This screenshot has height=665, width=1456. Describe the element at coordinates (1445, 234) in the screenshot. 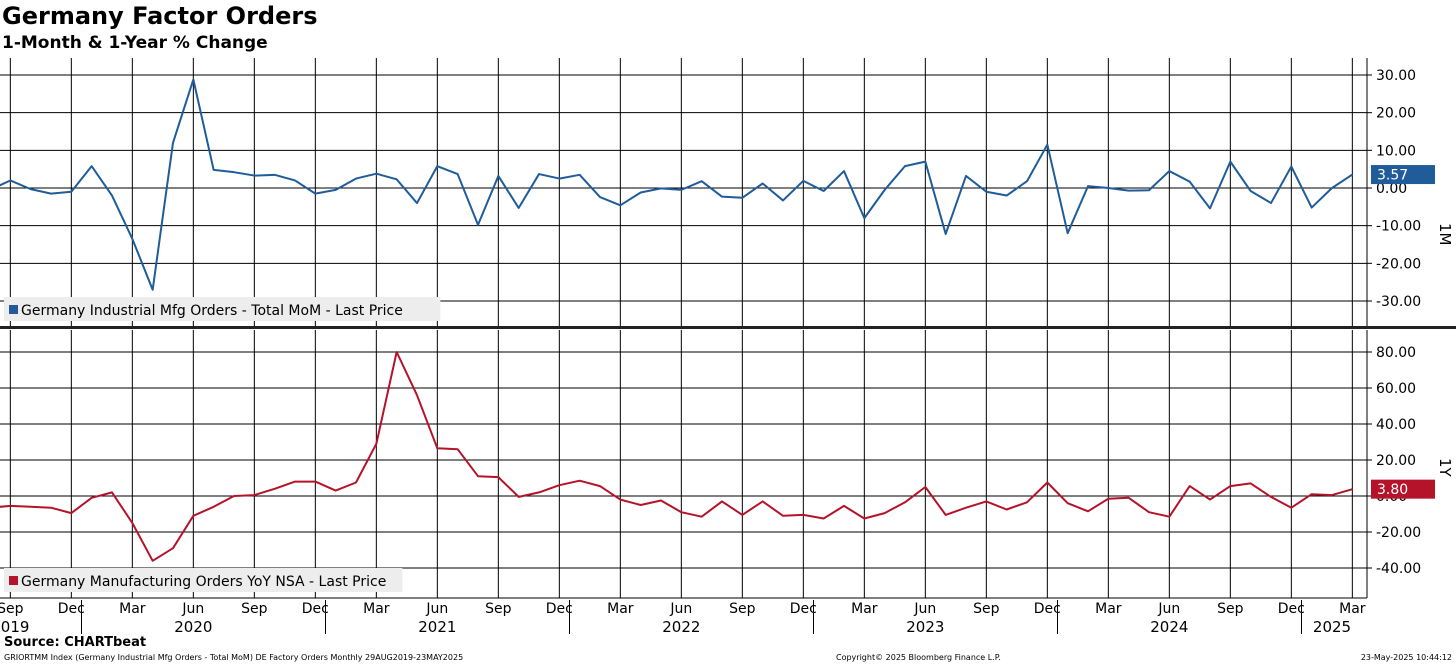

I see `panel-label-mom: 1M` at that location.